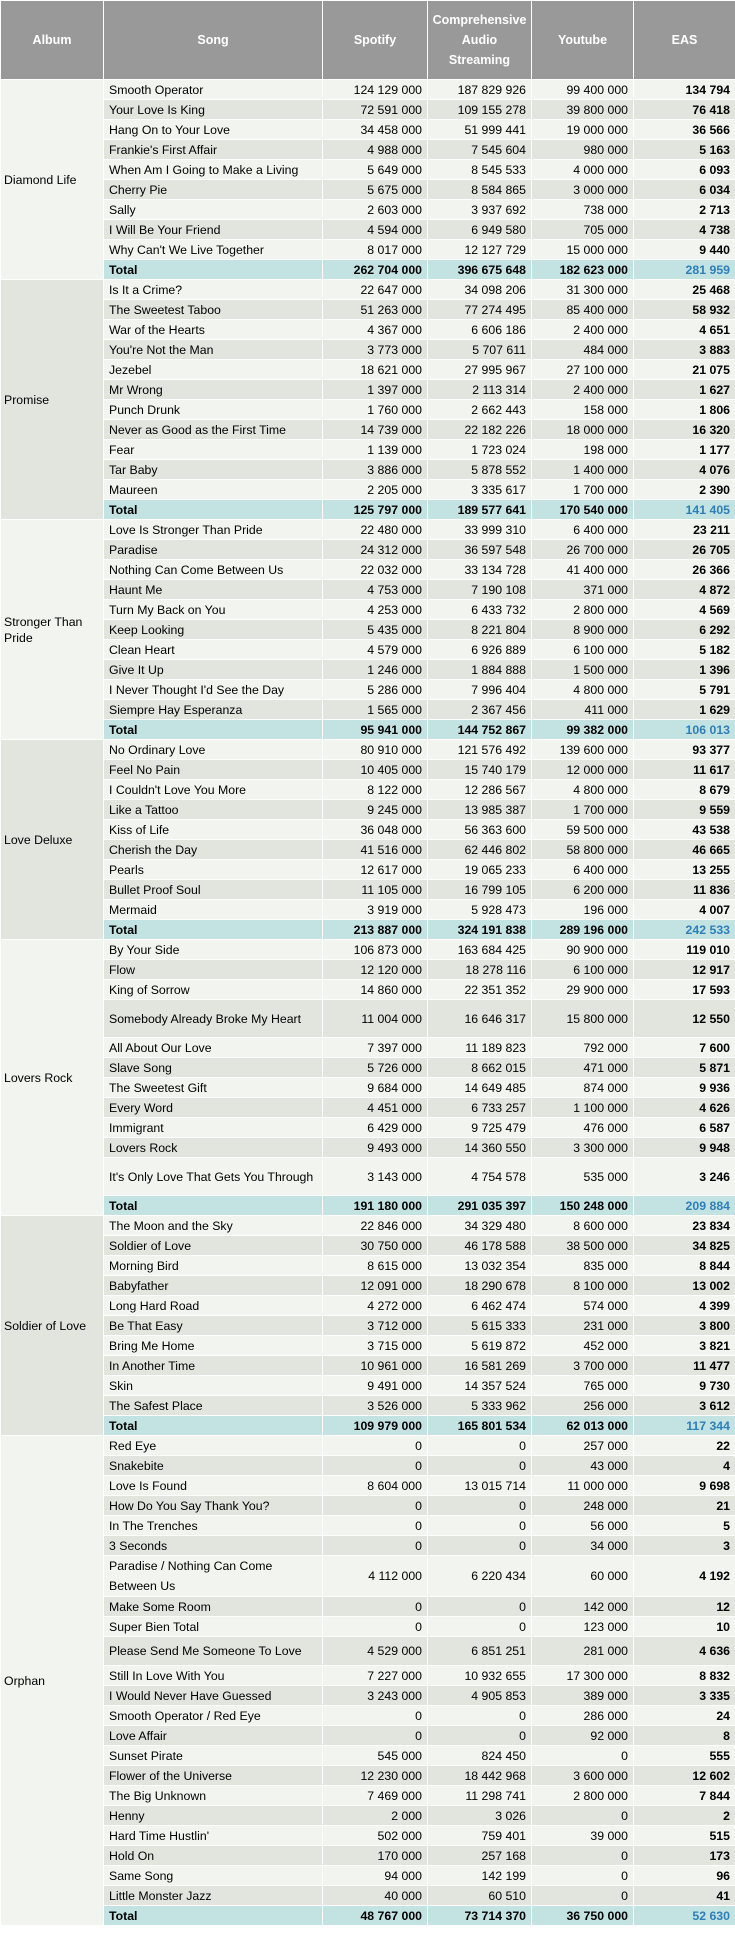 The image size is (735, 1941). Describe the element at coordinates (375, 709) in the screenshot. I see `spotify-cell: 1 565 000` at that location.